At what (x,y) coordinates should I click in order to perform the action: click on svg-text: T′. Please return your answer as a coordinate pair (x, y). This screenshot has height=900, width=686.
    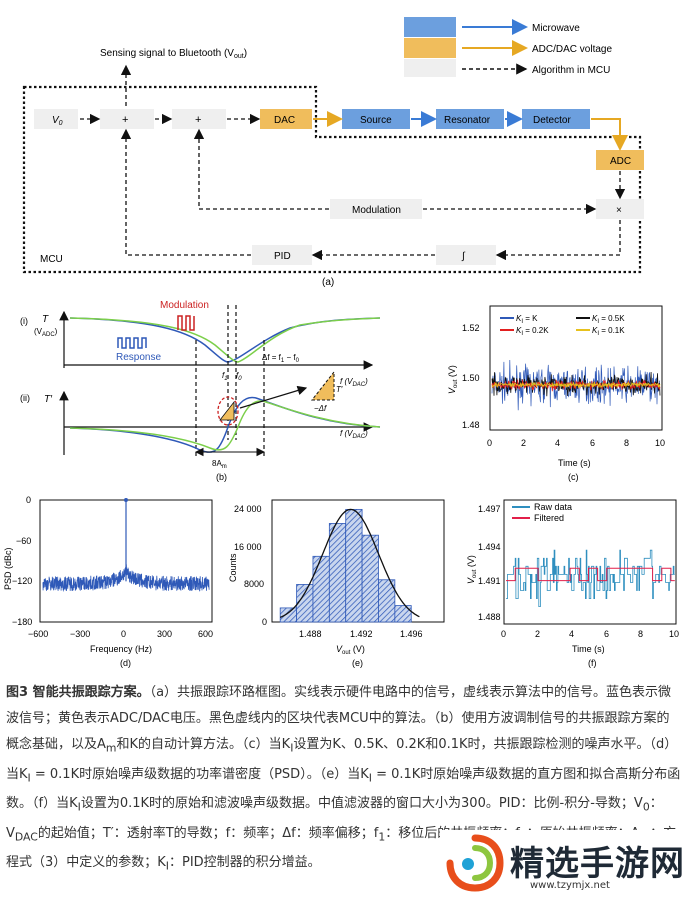
    Looking at the image, I should click on (48, 399).